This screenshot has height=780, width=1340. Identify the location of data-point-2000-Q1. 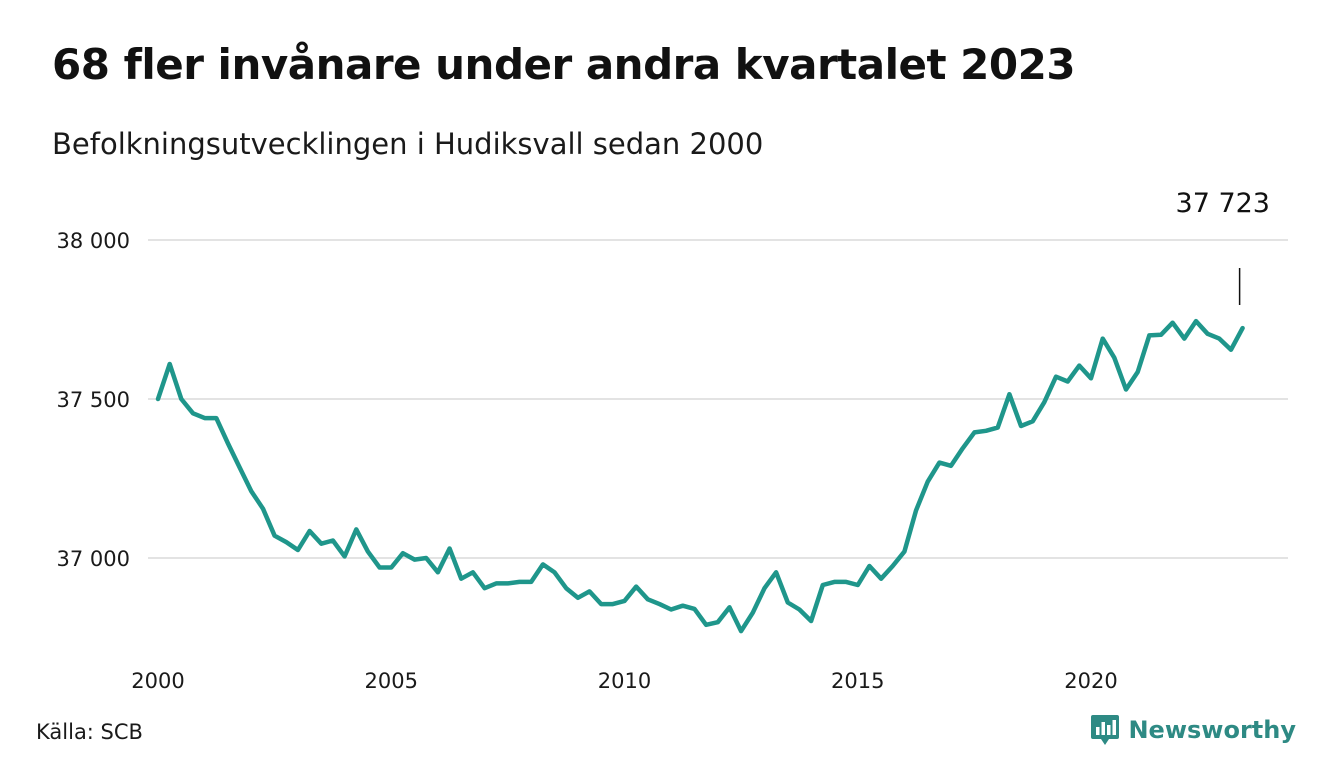
(158, 399).